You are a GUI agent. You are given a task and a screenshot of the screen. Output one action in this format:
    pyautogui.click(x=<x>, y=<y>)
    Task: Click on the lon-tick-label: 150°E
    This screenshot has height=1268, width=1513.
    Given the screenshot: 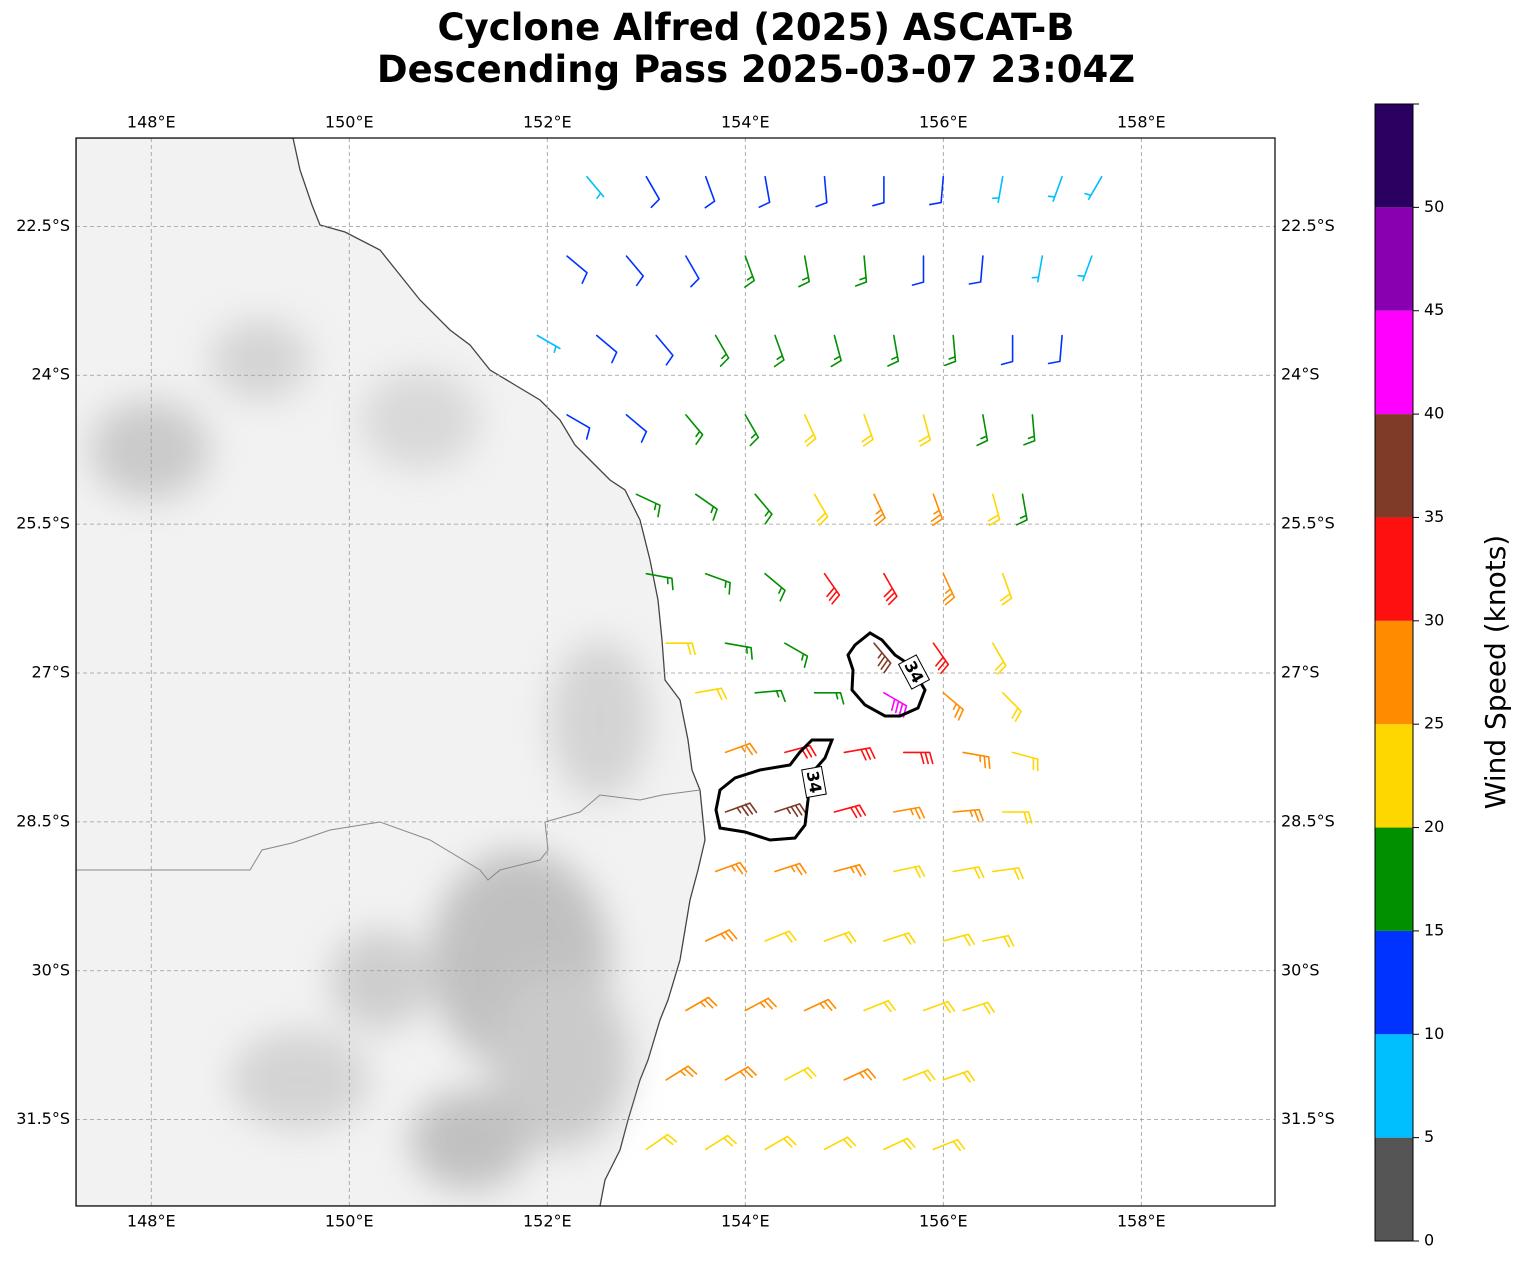 What is the action you would take?
    pyautogui.click(x=349, y=122)
    